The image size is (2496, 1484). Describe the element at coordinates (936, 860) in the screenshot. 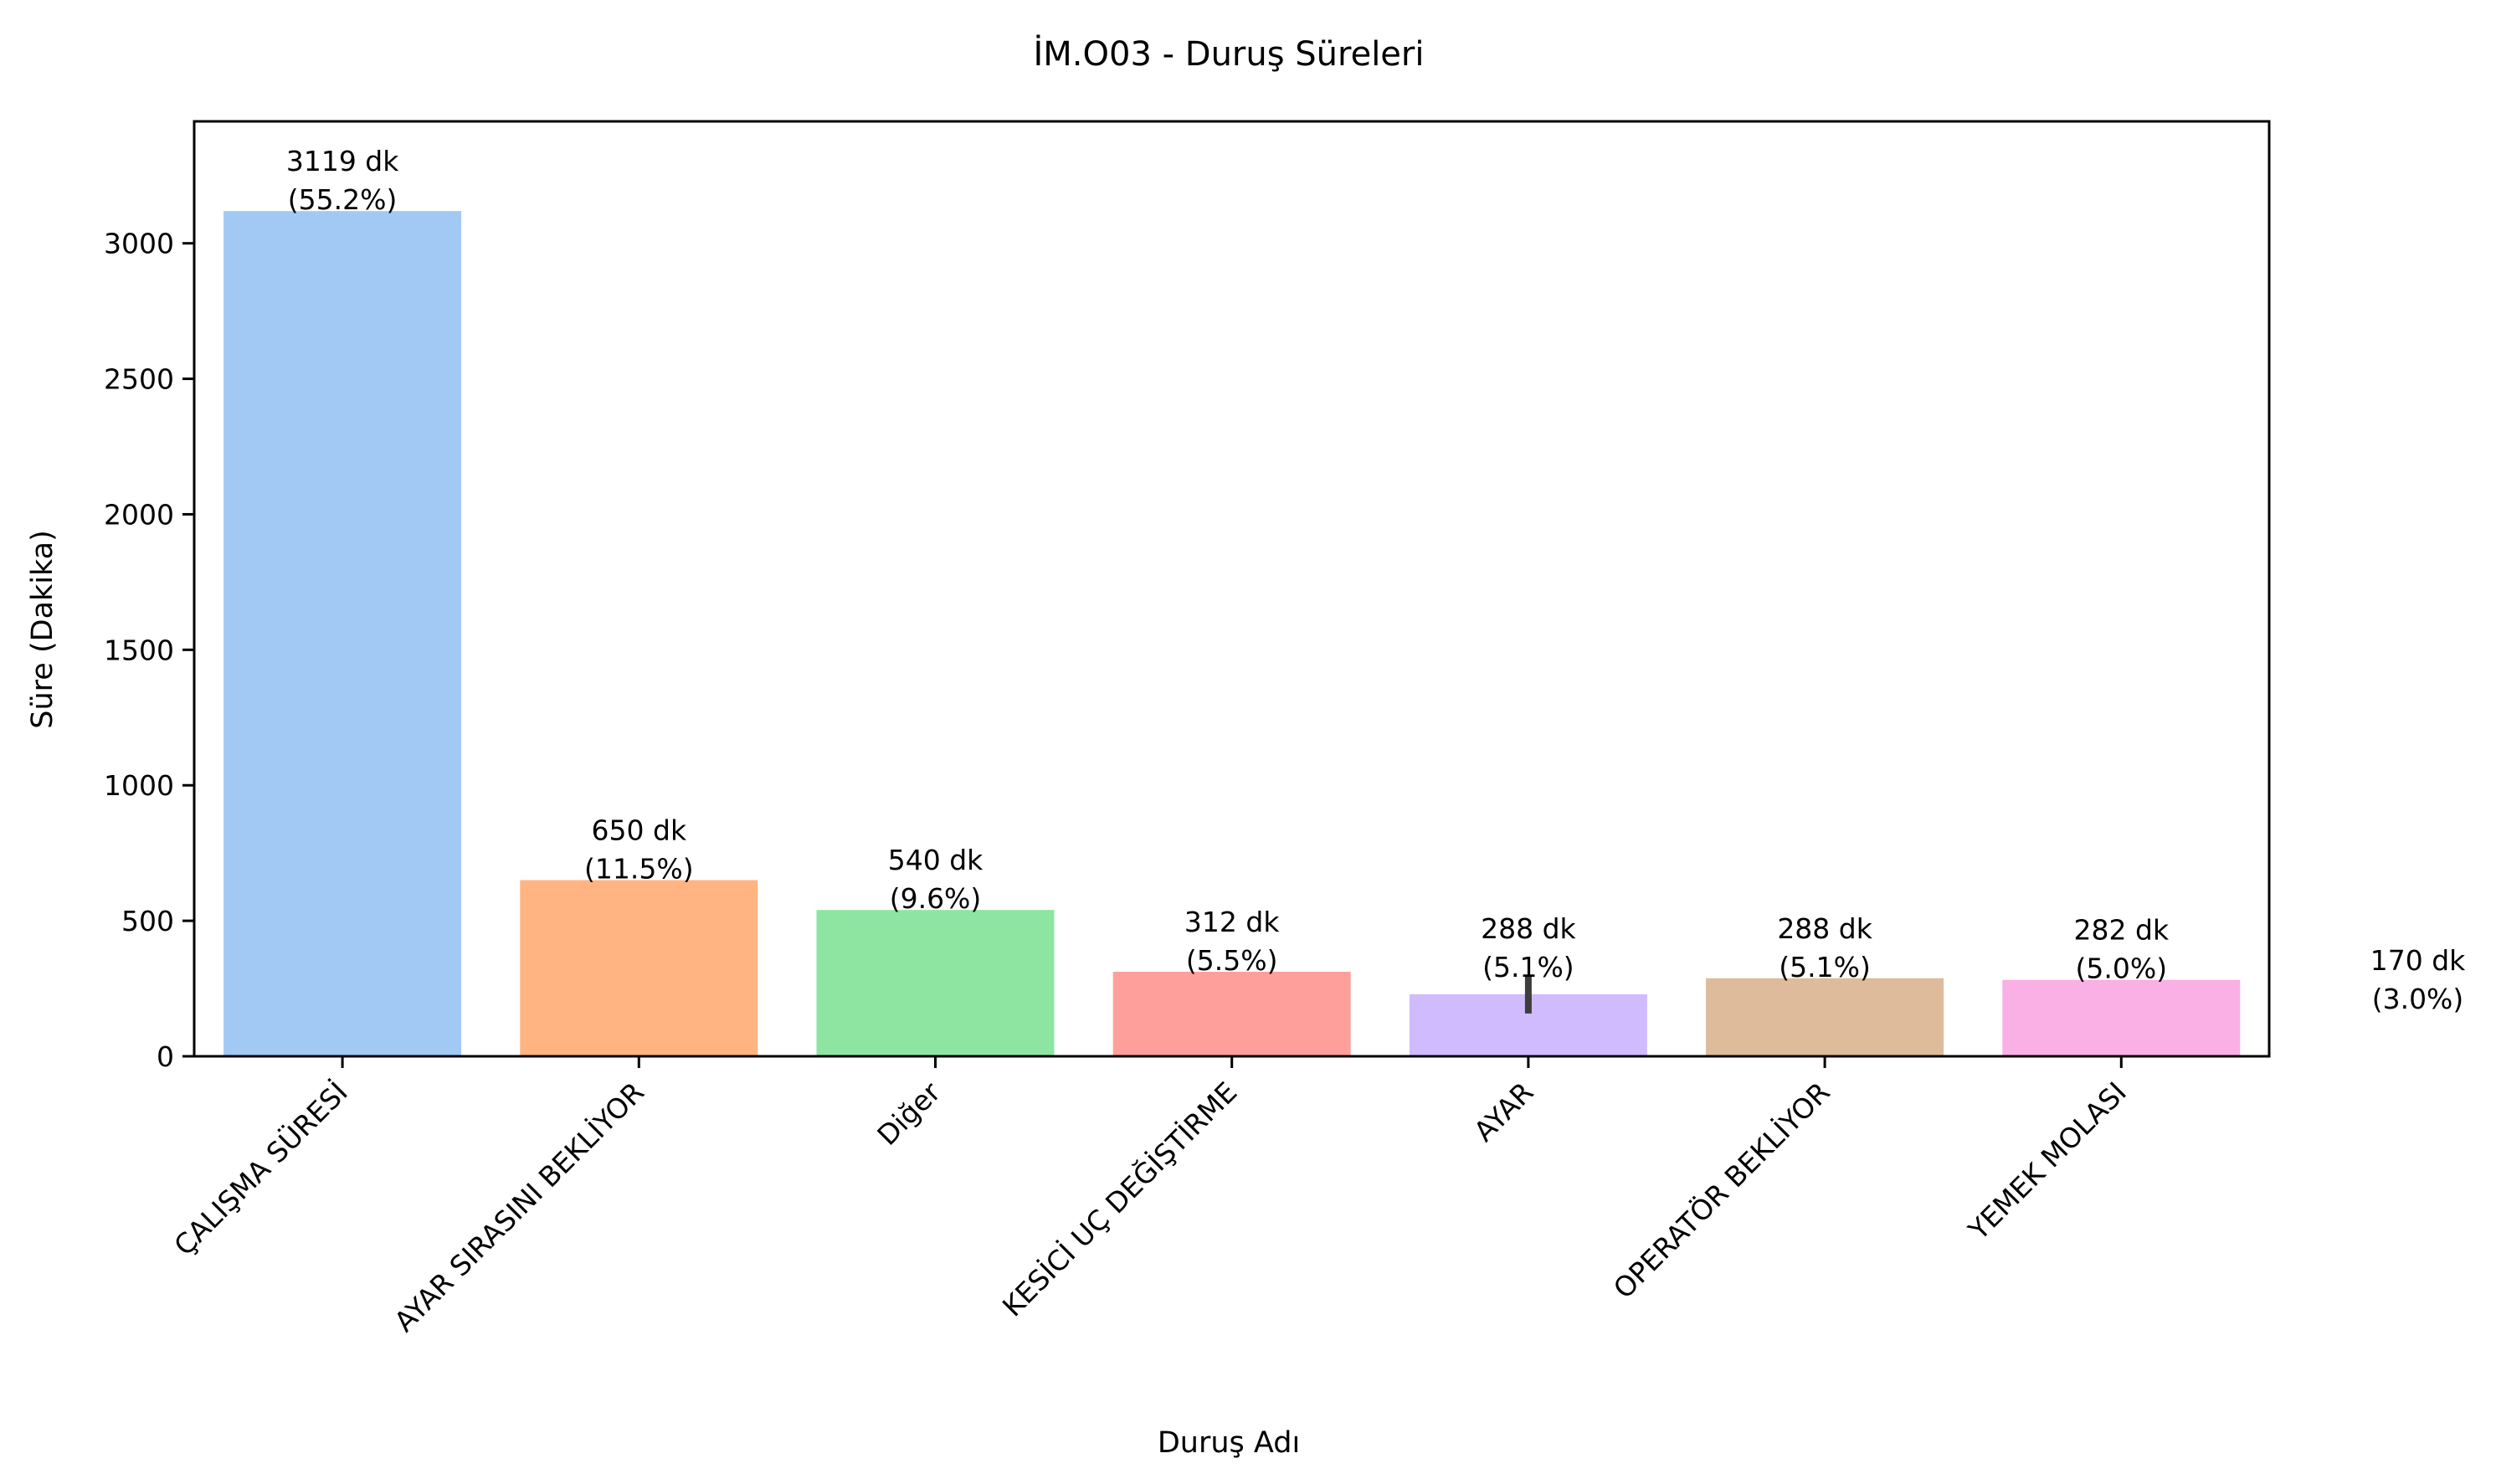

I see `data-label-value: 540 dk` at that location.